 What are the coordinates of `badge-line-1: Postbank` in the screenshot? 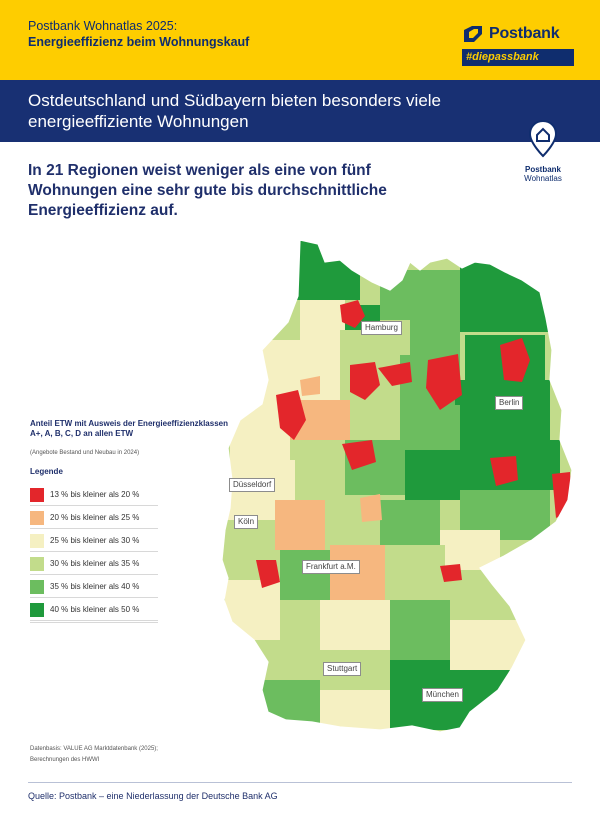 It's located at (542, 169).